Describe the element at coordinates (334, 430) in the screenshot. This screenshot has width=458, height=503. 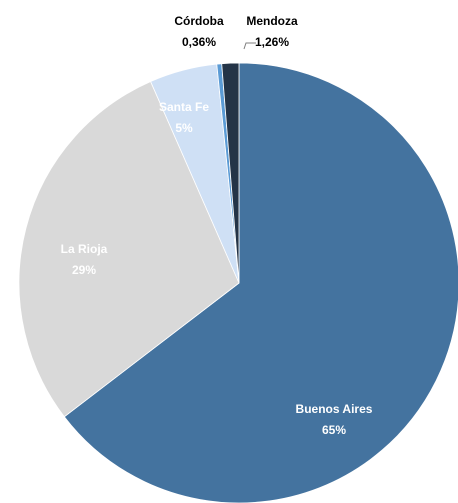
I see `slice-value-label: 65%` at that location.